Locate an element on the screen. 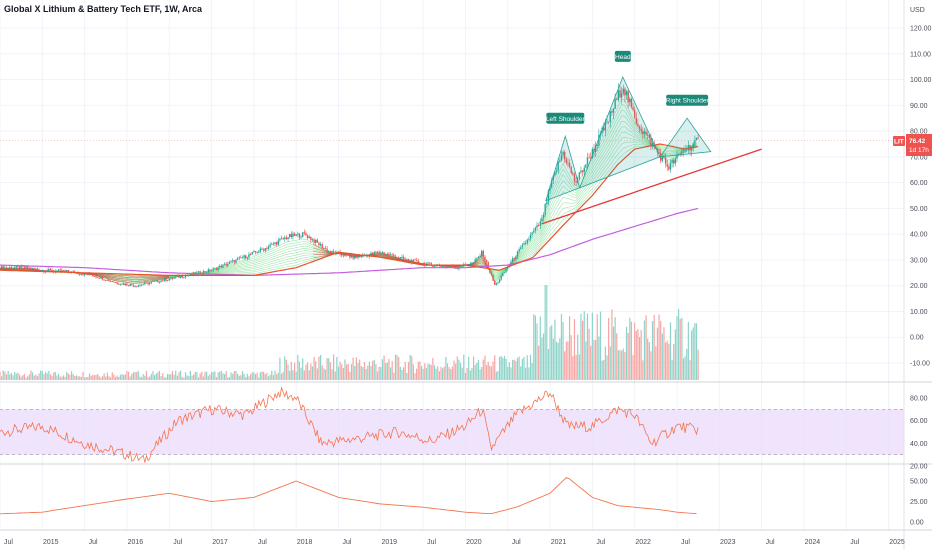  price-tick-label: 70.00 is located at coordinates (919, 157).